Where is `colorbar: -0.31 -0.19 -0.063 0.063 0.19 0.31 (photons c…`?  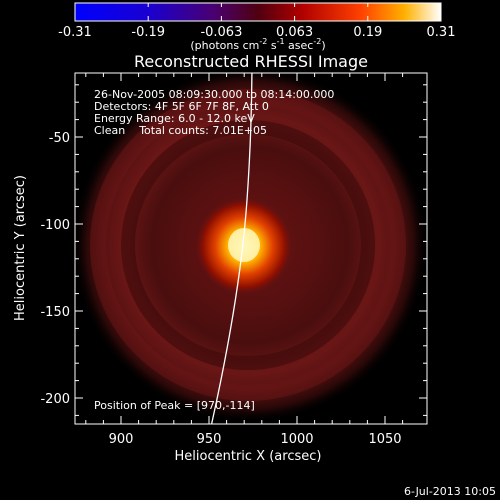
colorbar: -0.31 -0.19 -0.063 0.063 0.19 0.31 (photons c… is located at coordinates (257, 27).